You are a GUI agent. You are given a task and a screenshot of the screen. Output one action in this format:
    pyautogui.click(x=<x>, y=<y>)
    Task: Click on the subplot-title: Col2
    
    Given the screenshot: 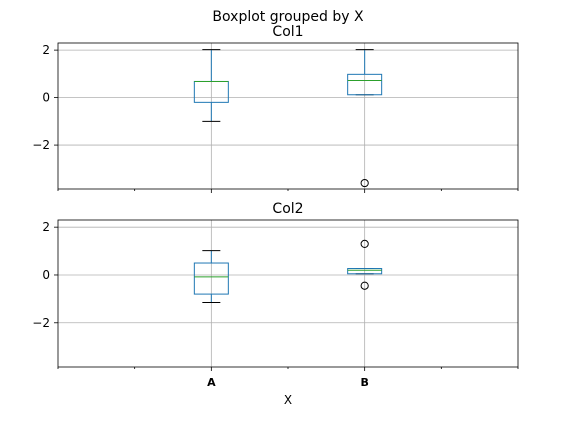 What is the action you would take?
    pyautogui.click(x=287, y=209)
    